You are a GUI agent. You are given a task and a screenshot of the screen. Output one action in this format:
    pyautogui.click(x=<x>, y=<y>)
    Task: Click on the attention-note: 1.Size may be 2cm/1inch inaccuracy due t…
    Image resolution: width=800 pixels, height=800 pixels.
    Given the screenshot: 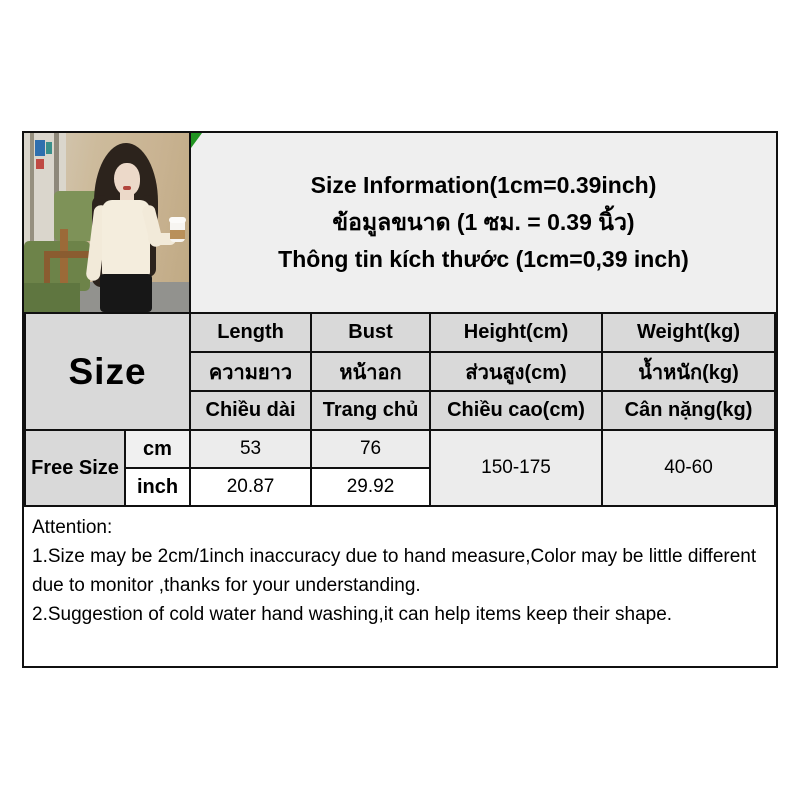 What is the action you would take?
    pyautogui.click(x=394, y=571)
    